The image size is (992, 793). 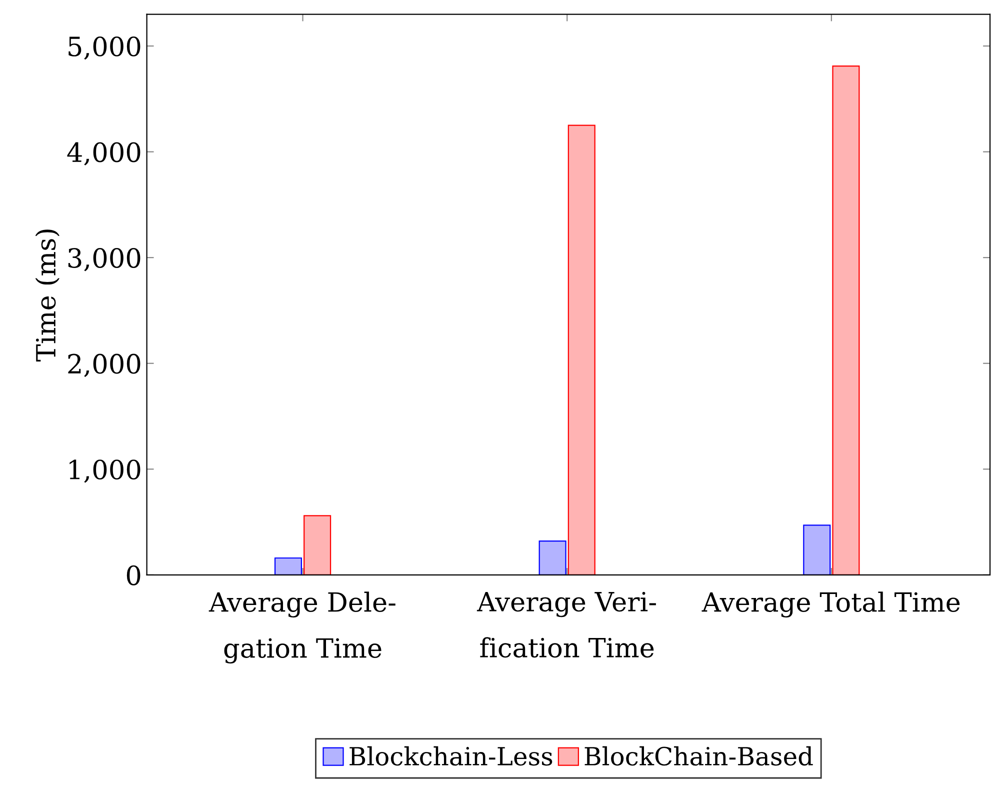 What do you see at coordinates (105, 471) in the screenshot?
I see `y-tick-label: 1,000` at bounding box center [105, 471].